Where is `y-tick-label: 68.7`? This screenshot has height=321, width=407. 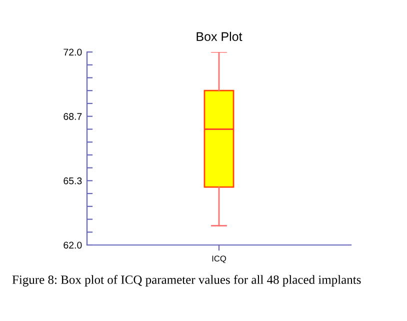
y-tick-label: 68.7 is located at coordinates (73, 116).